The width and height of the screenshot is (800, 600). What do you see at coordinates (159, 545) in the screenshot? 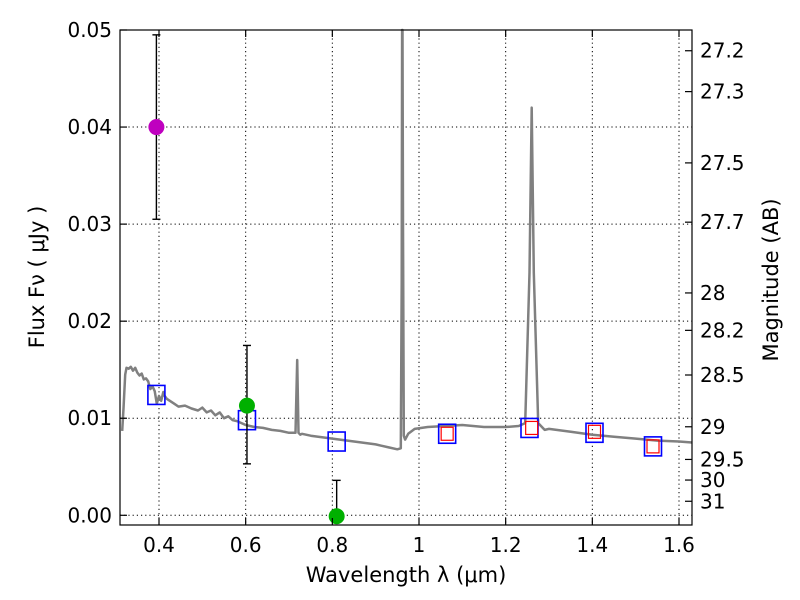
I see `x-tick-label: 0.4` at bounding box center [159, 545].